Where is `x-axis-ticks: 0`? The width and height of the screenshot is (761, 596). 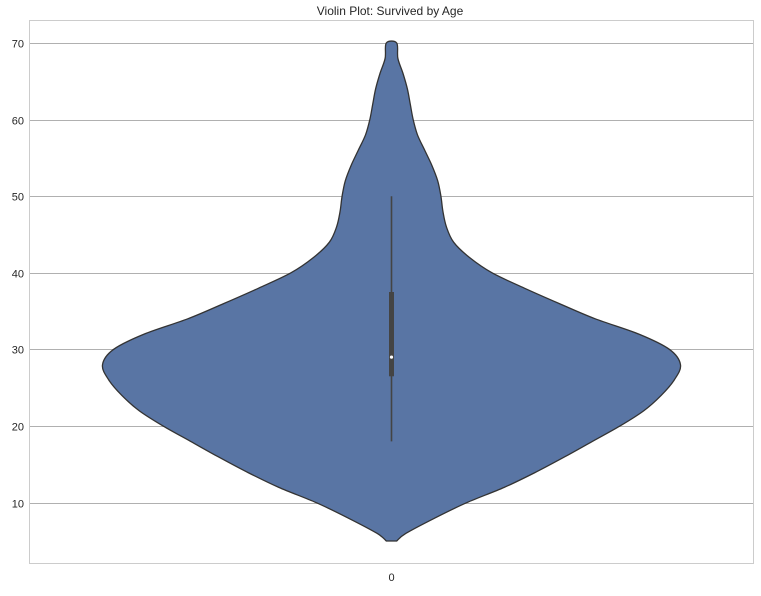
x-axis-ticks: 0 is located at coordinates (391, 578).